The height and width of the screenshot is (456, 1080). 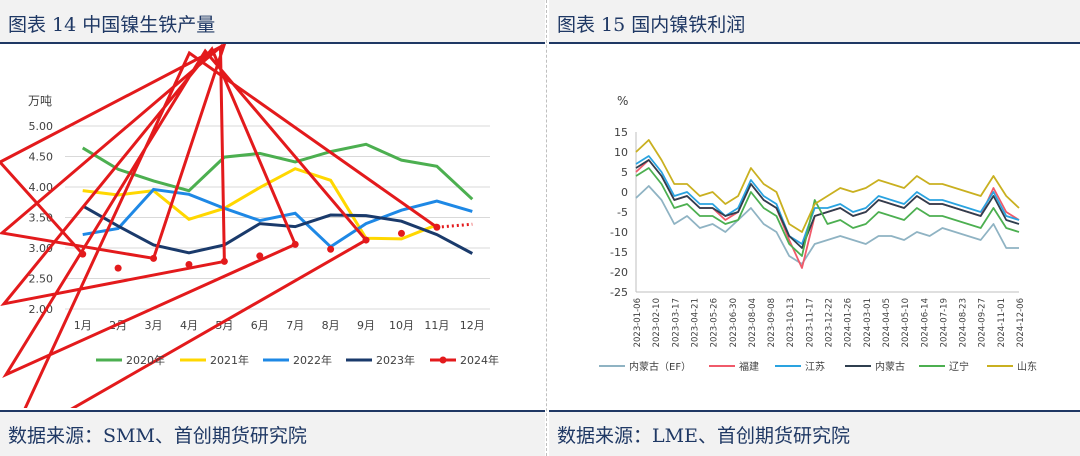 What do you see at coordinates (814, 22) in the screenshot?
I see `title-bar: 图表 15 国内镍铁利润` at bounding box center [814, 22].